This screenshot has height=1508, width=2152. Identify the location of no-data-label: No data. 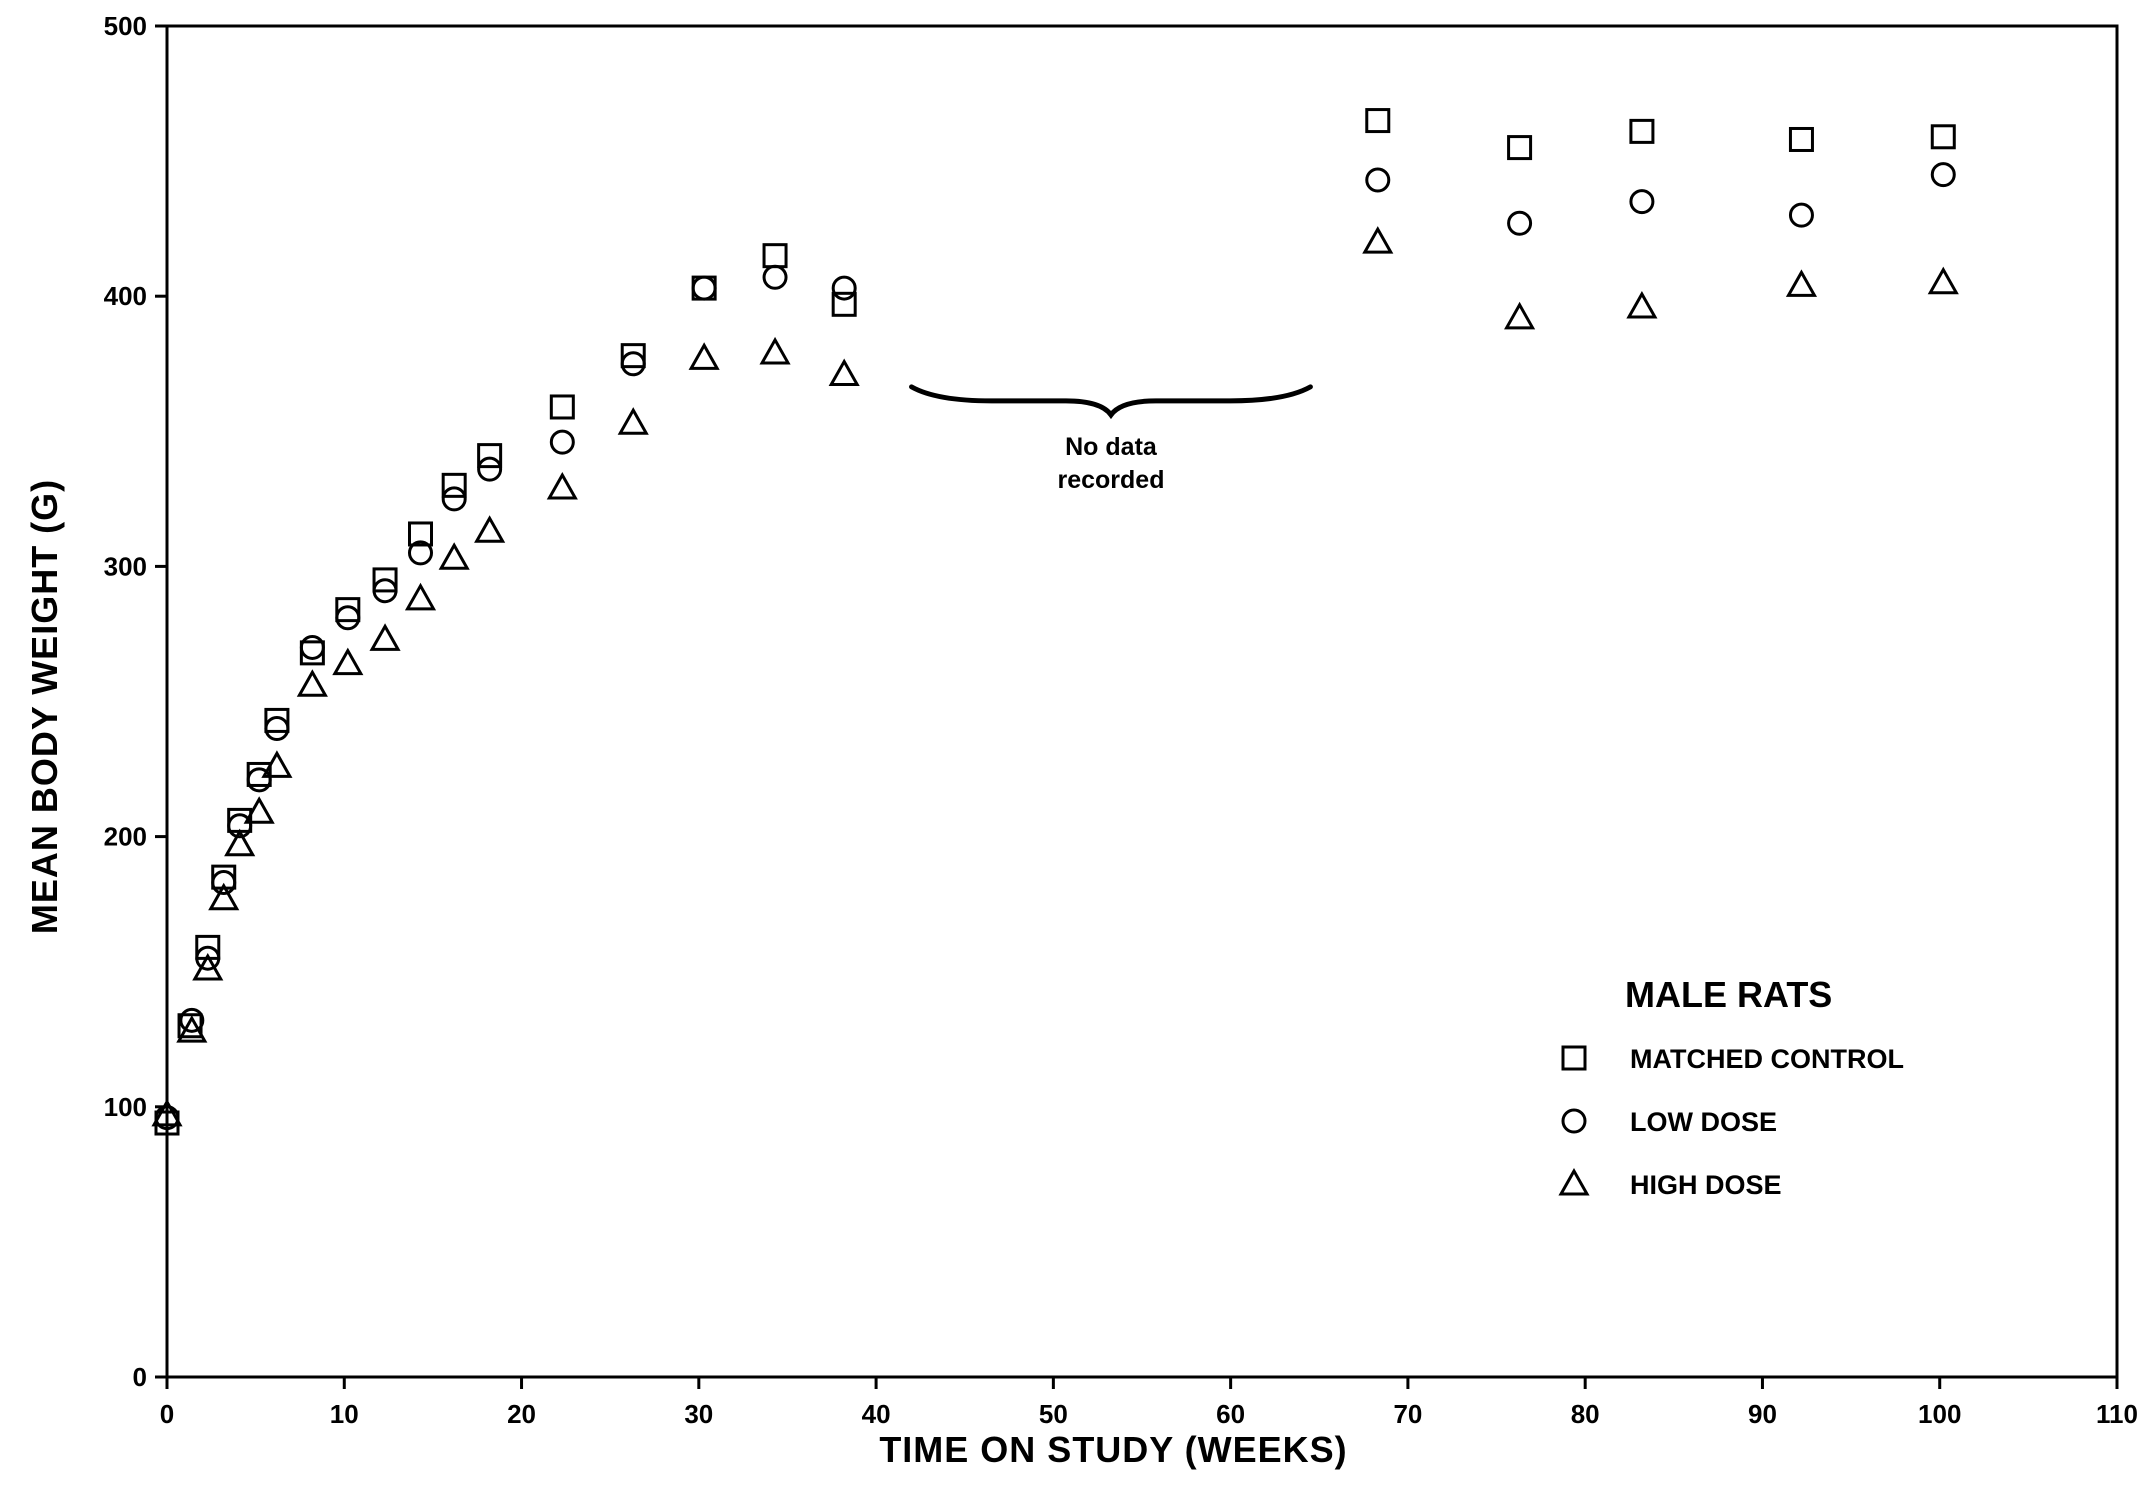
(1111, 447).